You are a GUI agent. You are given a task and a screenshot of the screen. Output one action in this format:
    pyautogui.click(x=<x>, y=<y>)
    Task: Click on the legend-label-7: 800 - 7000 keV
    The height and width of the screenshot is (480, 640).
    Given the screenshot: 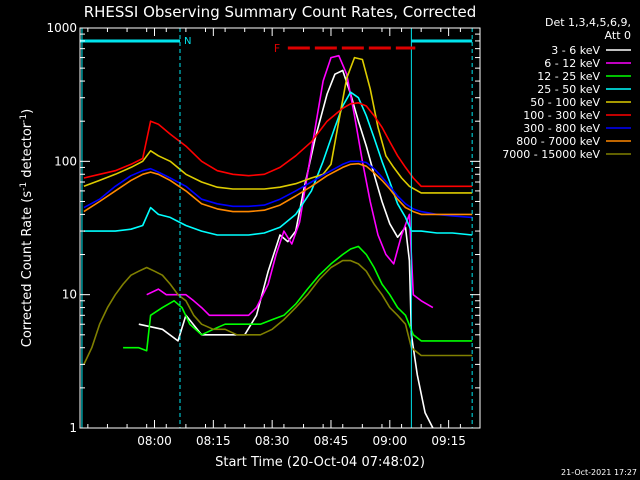 What is the action you would take?
    pyautogui.click(x=558, y=141)
    